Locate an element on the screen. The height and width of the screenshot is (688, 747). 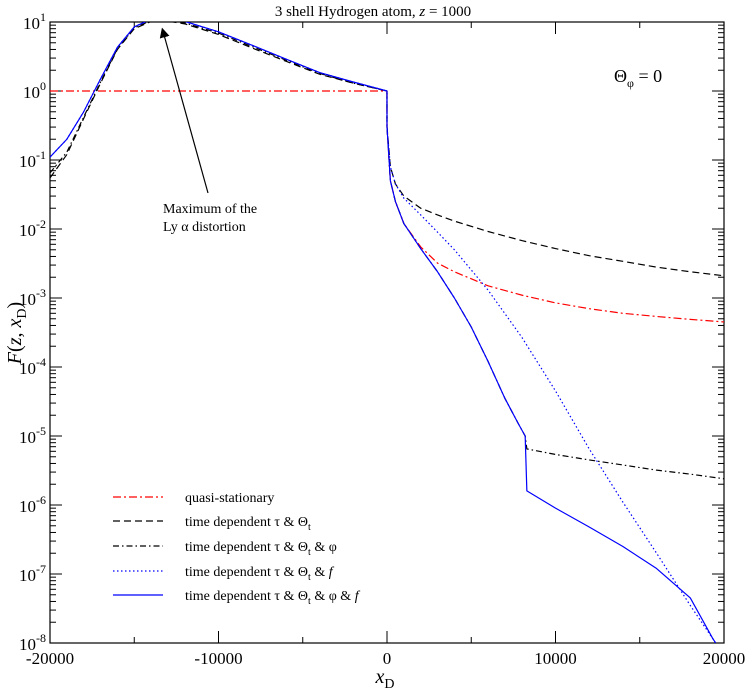
chart-title: 3 shell Hydrogen atom, z = 1000 is located at coordinates (373, 12).